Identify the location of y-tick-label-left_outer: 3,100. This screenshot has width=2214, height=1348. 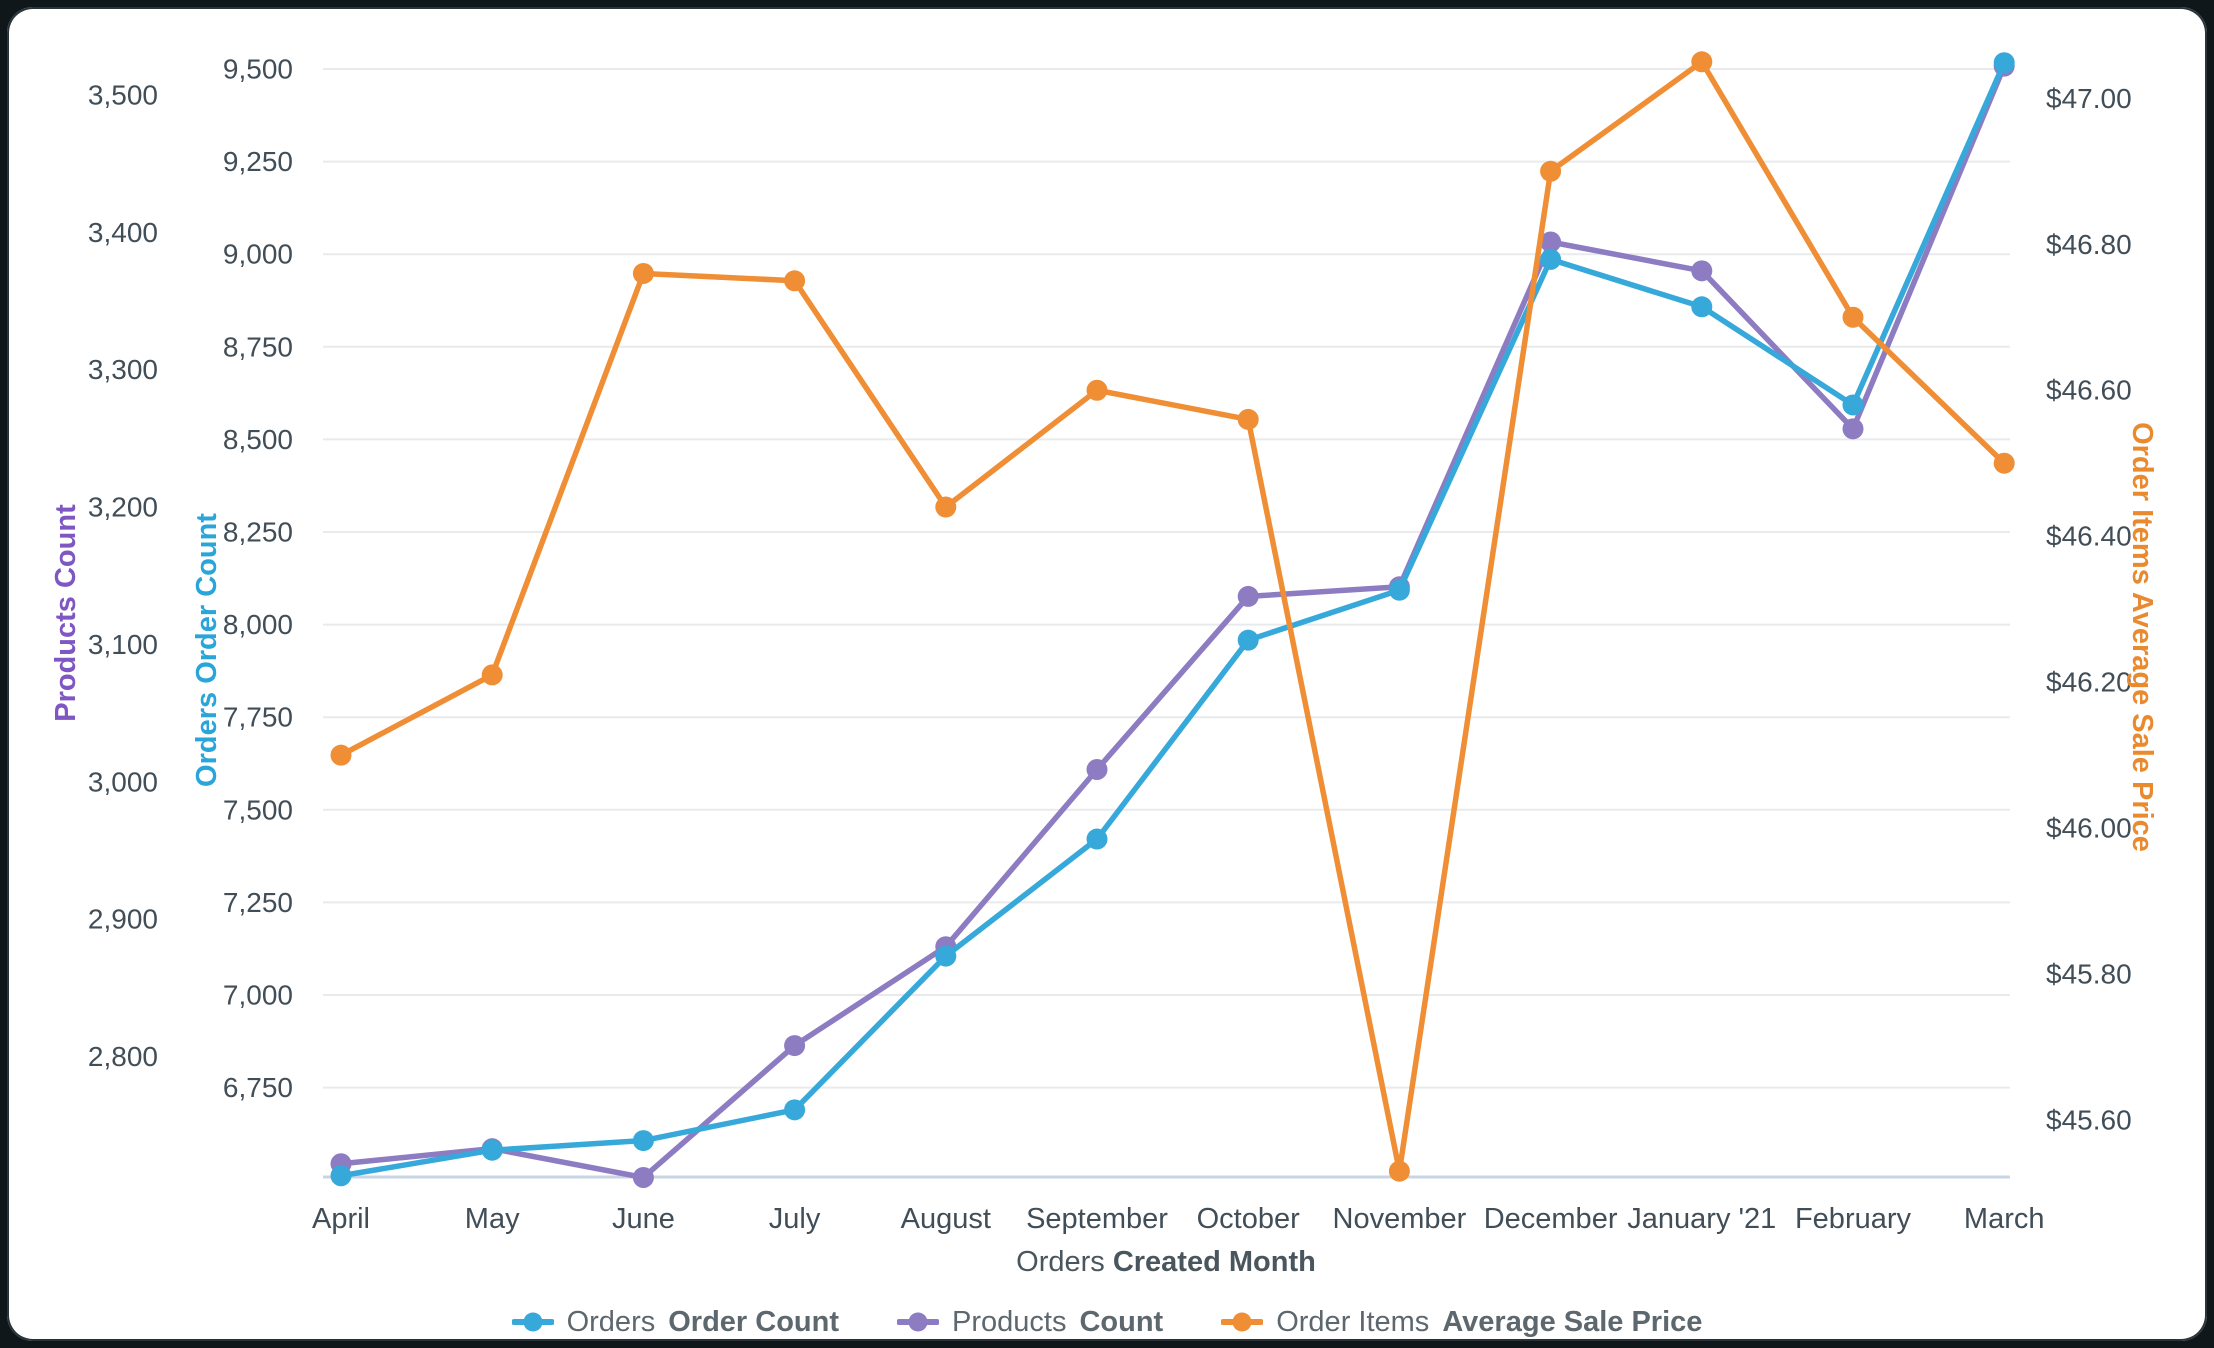
(123, 644).